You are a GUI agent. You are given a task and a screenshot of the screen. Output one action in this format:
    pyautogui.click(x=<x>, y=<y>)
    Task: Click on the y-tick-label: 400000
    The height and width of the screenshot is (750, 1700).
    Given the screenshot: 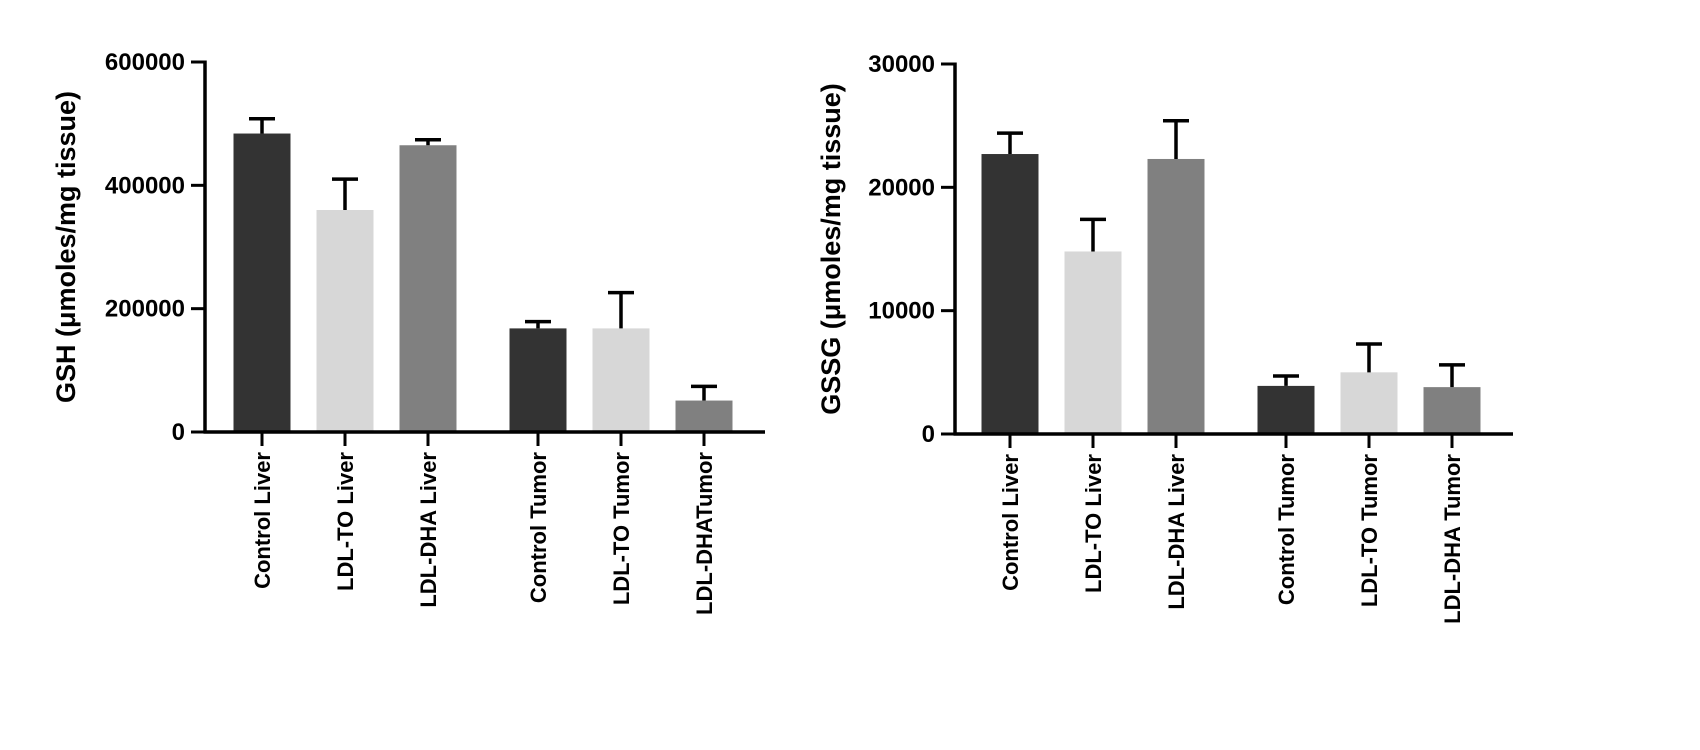 What is the action you would take?
    pyautogui.click(x=145, y=185)
    